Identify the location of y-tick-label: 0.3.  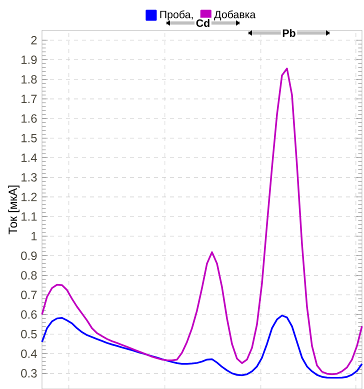
(29, 373).